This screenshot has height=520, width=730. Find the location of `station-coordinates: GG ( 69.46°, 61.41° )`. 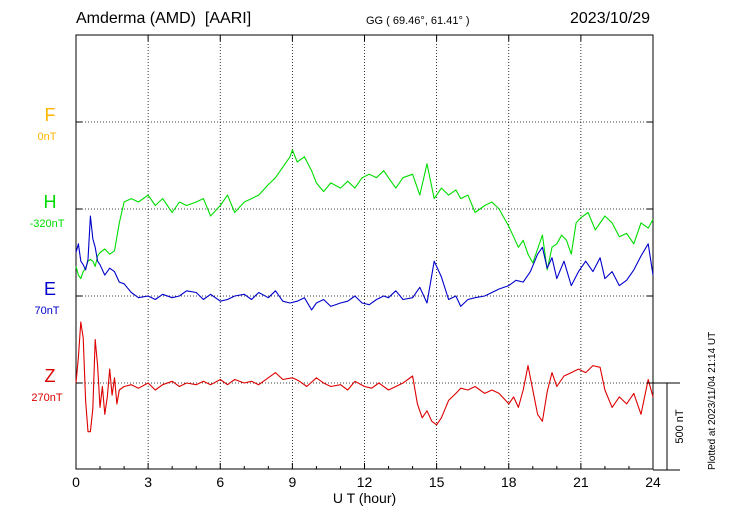

station-coordinates: GG ( 69.46°, 61.41° ) is located at coordinates (418, 21).